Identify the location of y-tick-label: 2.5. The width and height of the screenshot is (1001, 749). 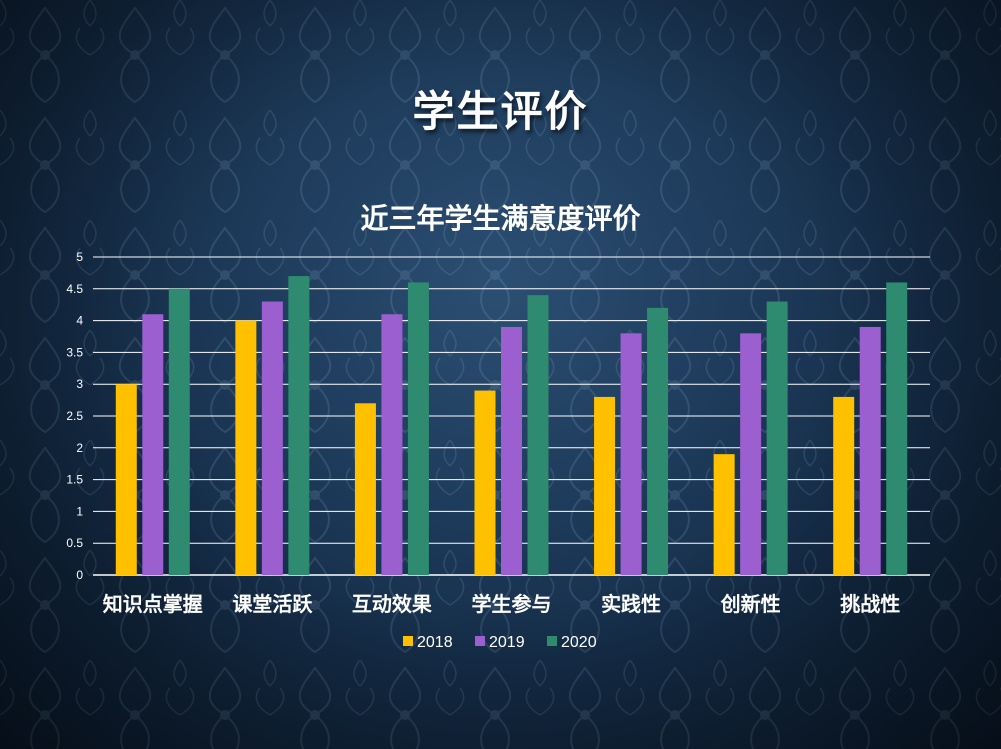
(74, 416).